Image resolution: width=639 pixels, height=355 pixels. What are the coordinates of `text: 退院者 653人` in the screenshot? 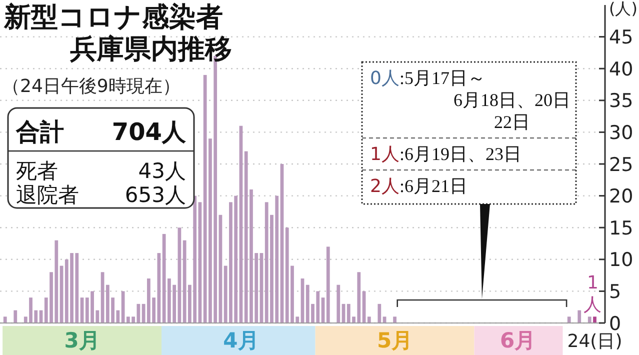 It's located at (101, 195).